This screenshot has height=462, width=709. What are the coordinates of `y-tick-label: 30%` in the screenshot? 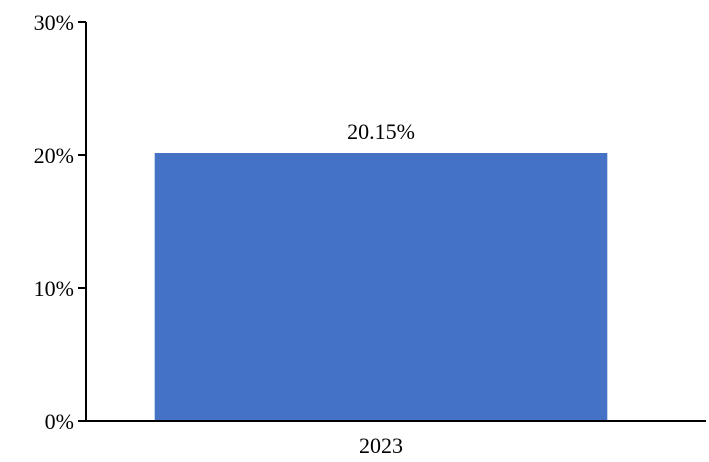 It's located at (54, 22).